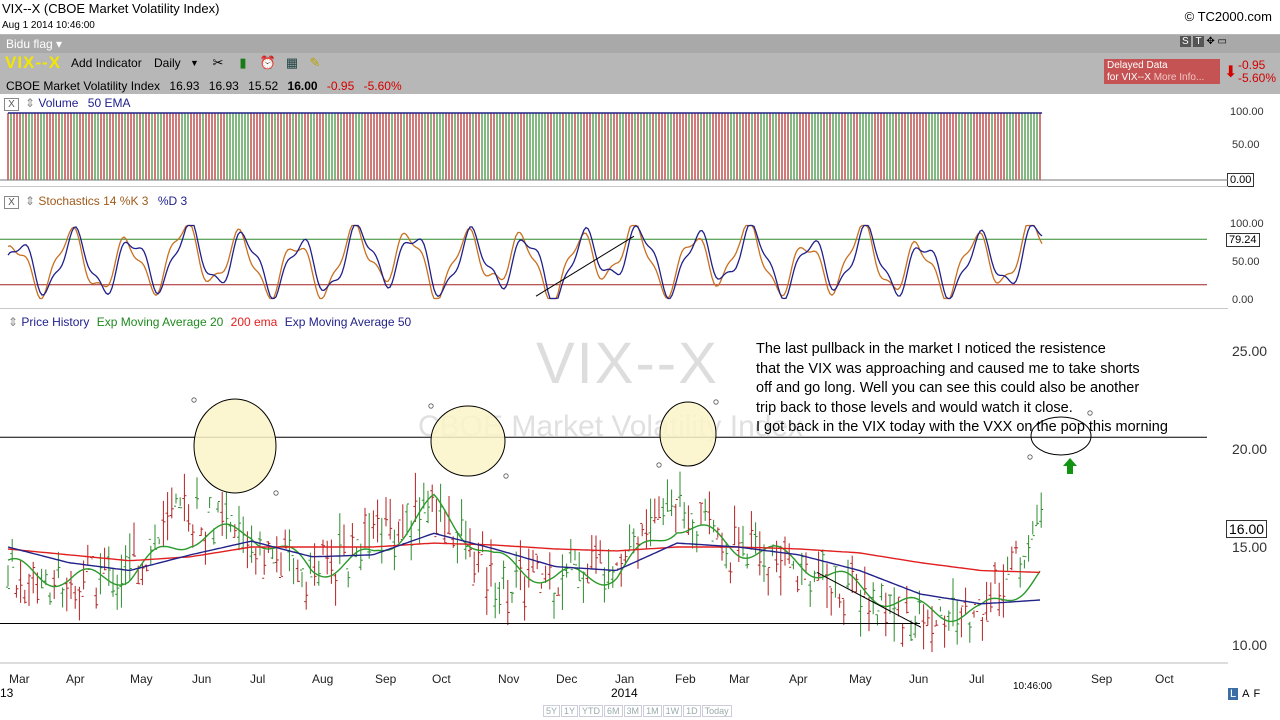 The height and width of the screenshot is (720, 1280). I want to click on delayed-line1: Delayed Data, so click(1137, 65).